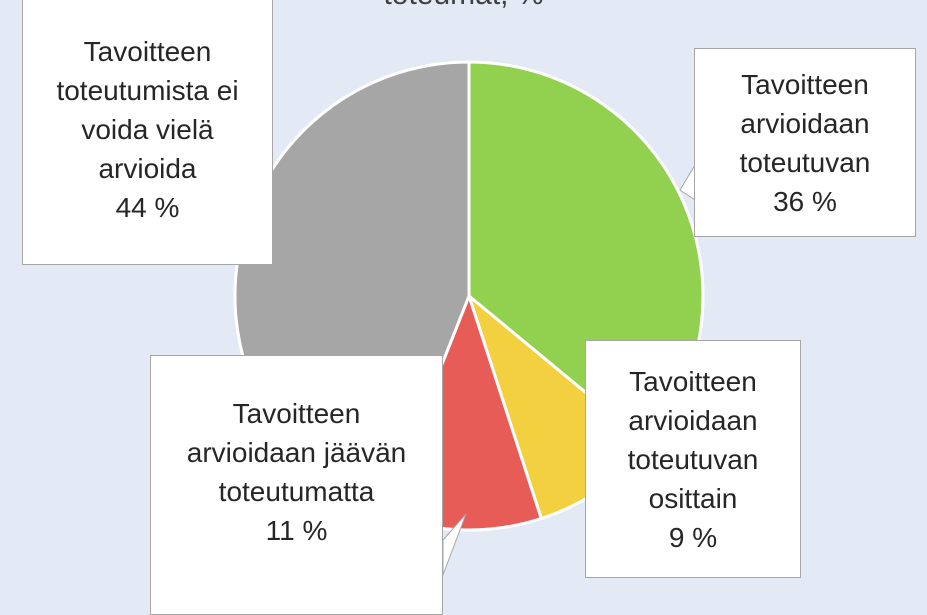  What do you see at coordinates (463, 6) in the screenshot?
I see `chart-title: toteumat, %` at bounding box center [463, 6].